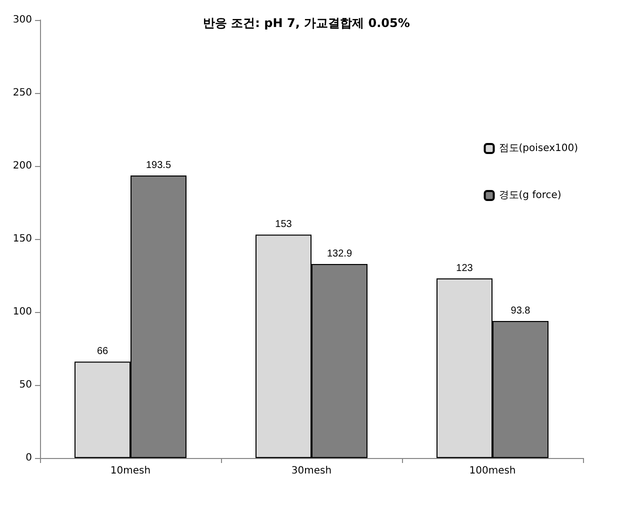 This screenshot has height=506, width=621. I want to click on data-label: 153, so click(283, 224).